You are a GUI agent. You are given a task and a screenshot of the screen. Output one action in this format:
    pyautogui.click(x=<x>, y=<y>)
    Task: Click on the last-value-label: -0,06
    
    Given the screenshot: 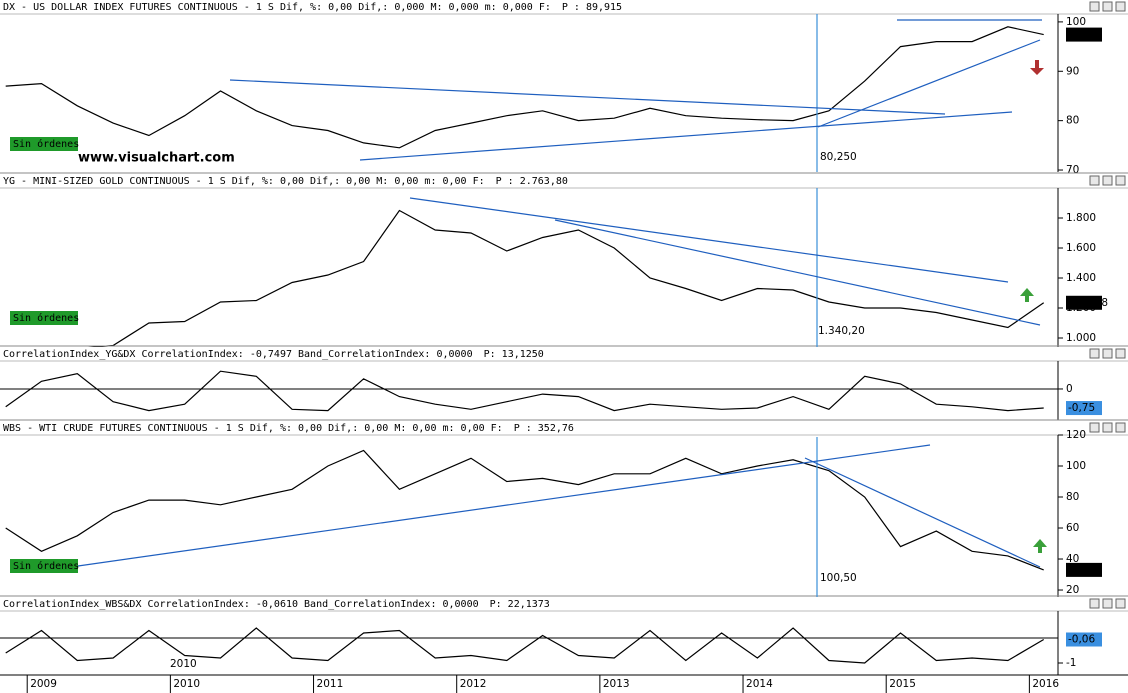 What is the action you would take?
    pyautogui.click(x=1081, y=640)
    